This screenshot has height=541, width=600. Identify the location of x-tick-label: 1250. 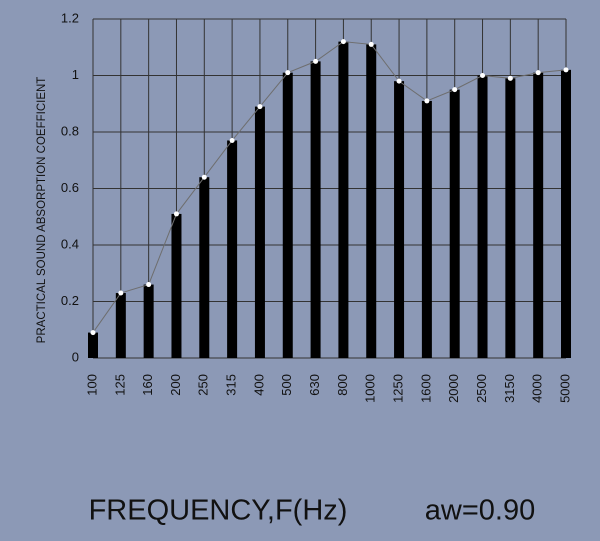
(397, 388).